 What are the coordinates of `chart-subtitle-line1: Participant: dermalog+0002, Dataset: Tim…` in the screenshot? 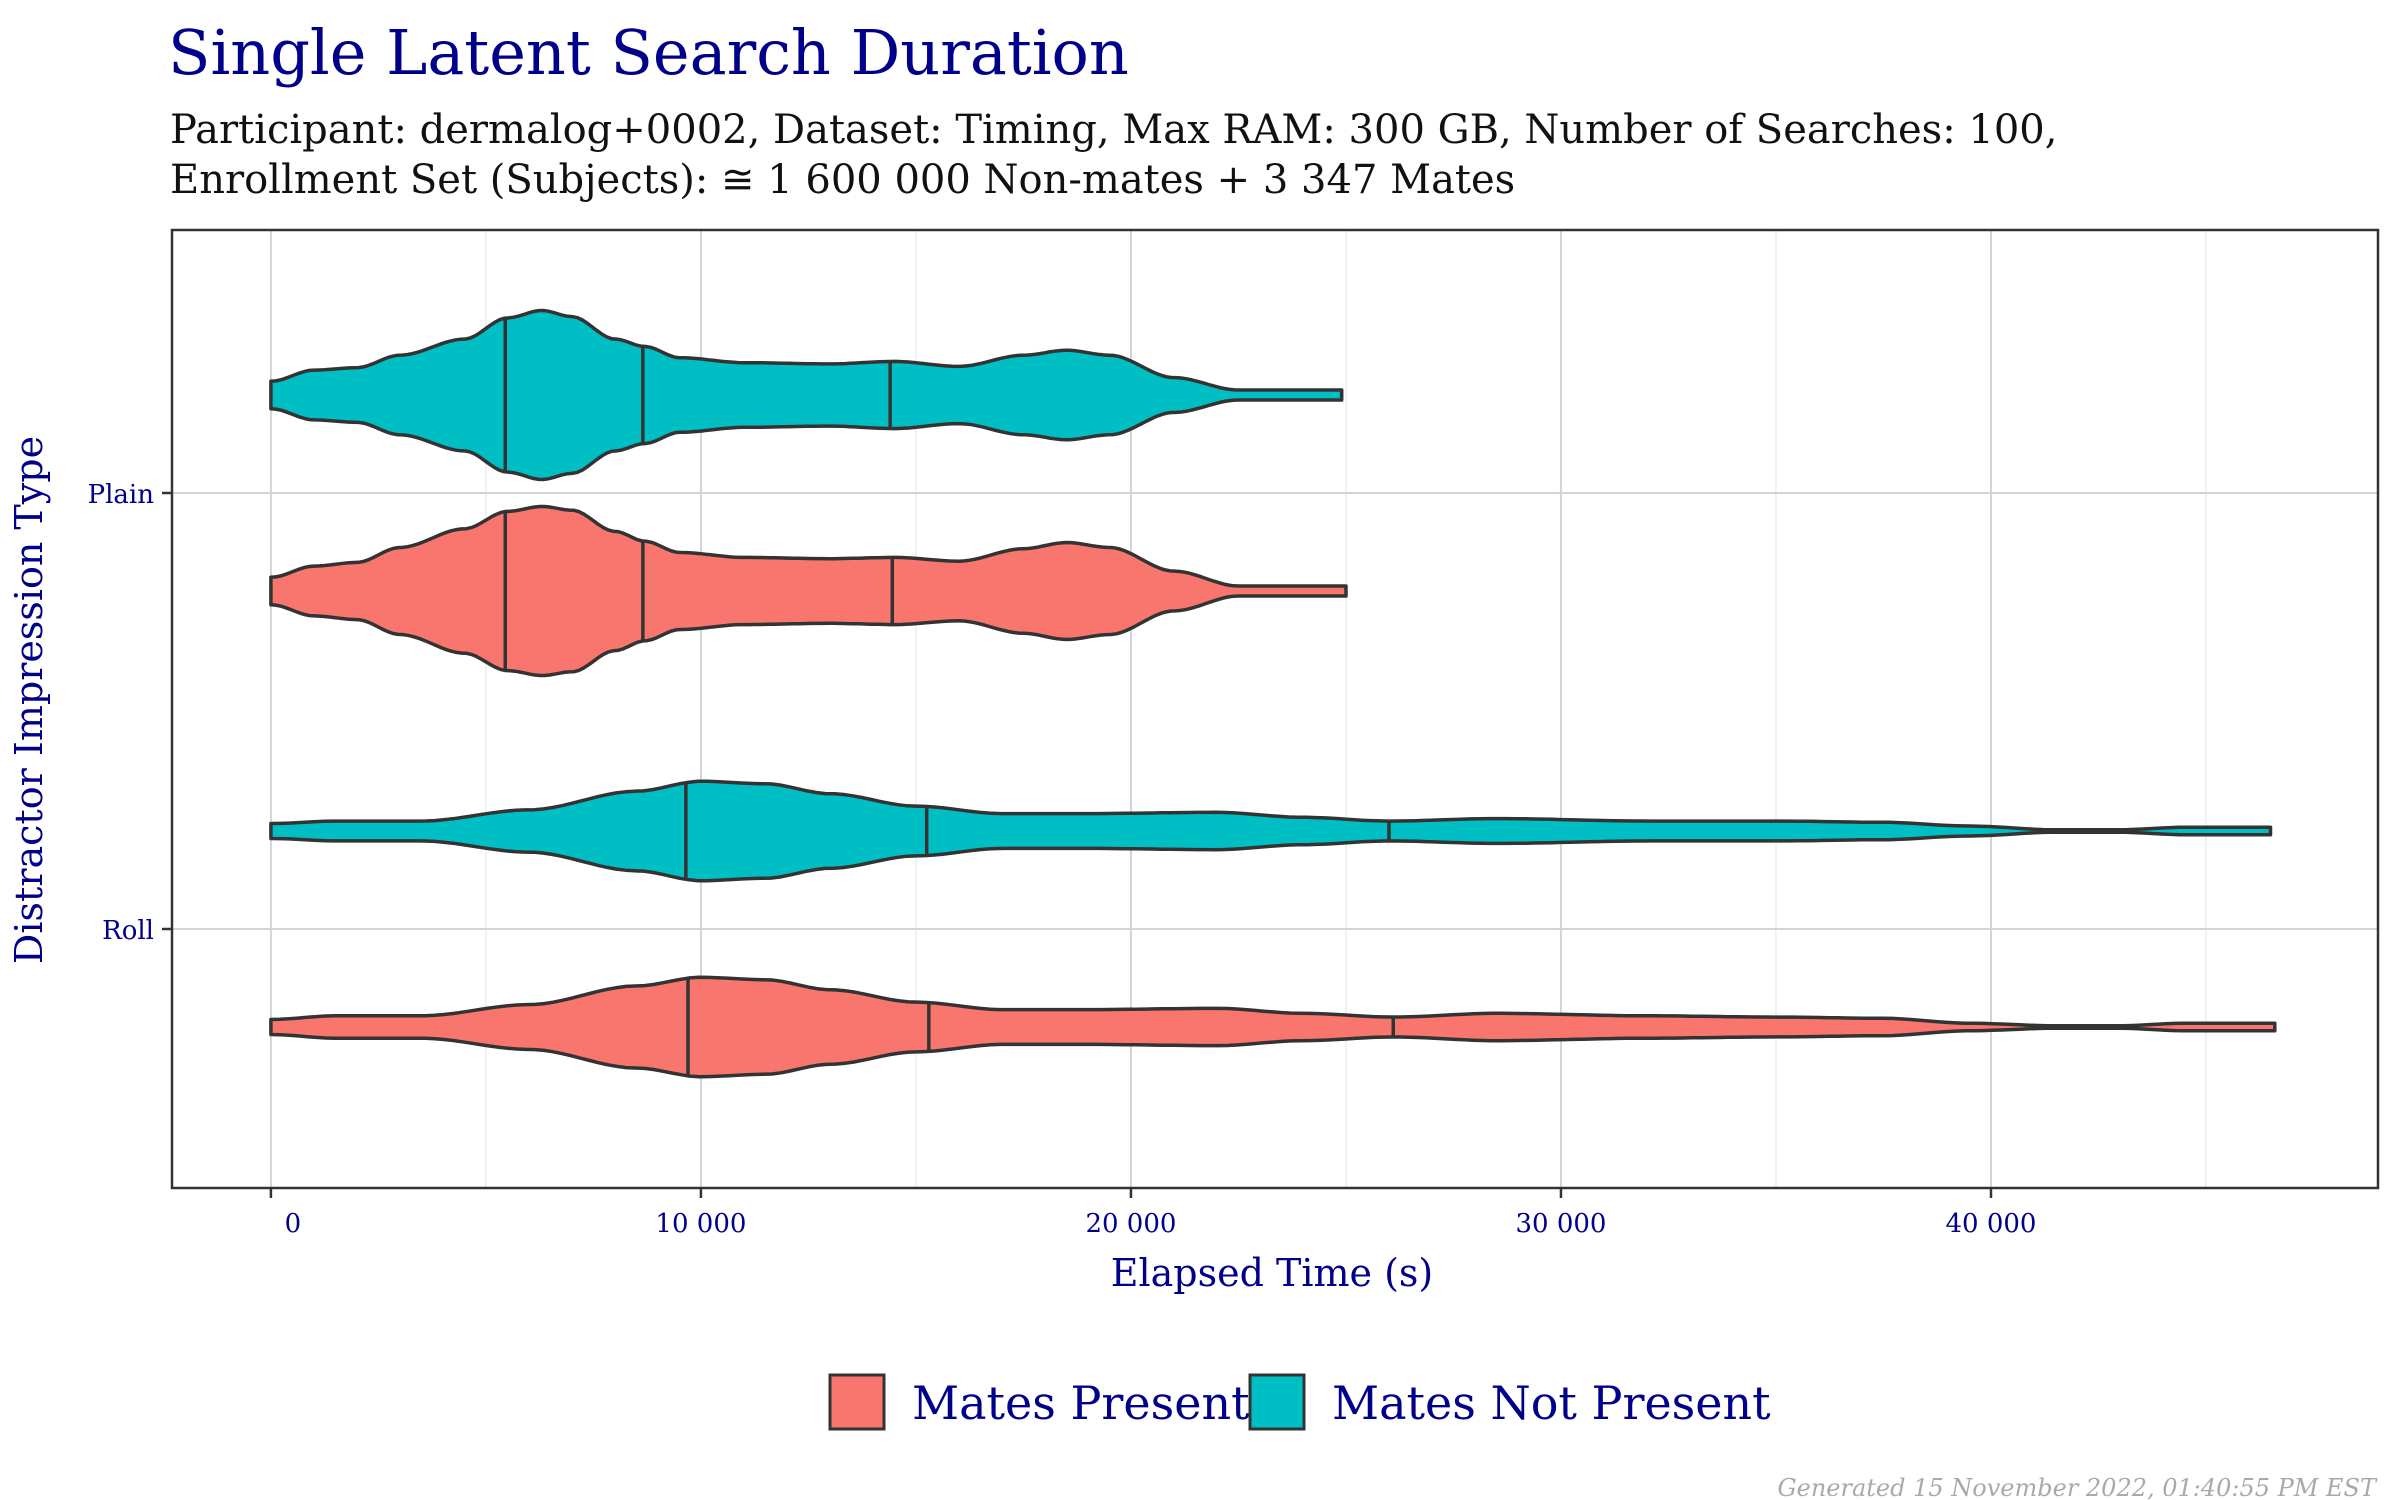 It's located at (1113, 130).